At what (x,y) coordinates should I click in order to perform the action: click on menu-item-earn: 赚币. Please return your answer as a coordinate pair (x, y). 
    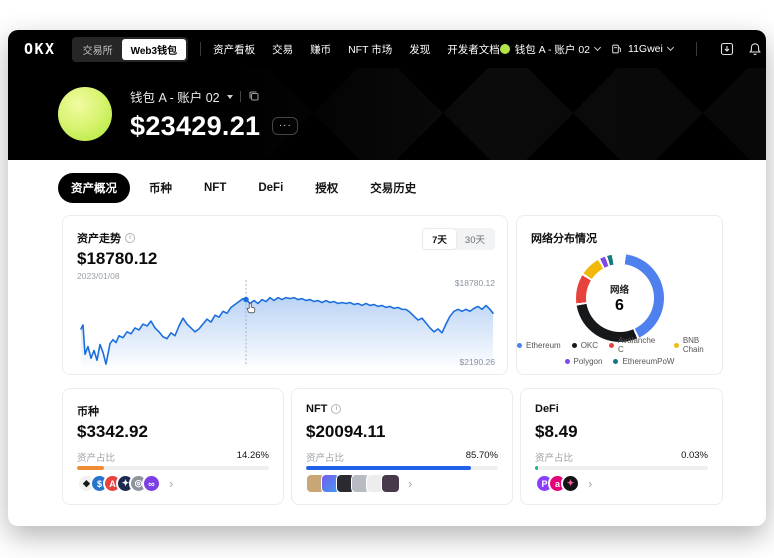
    Looking at the image, I should click on (321, 49).